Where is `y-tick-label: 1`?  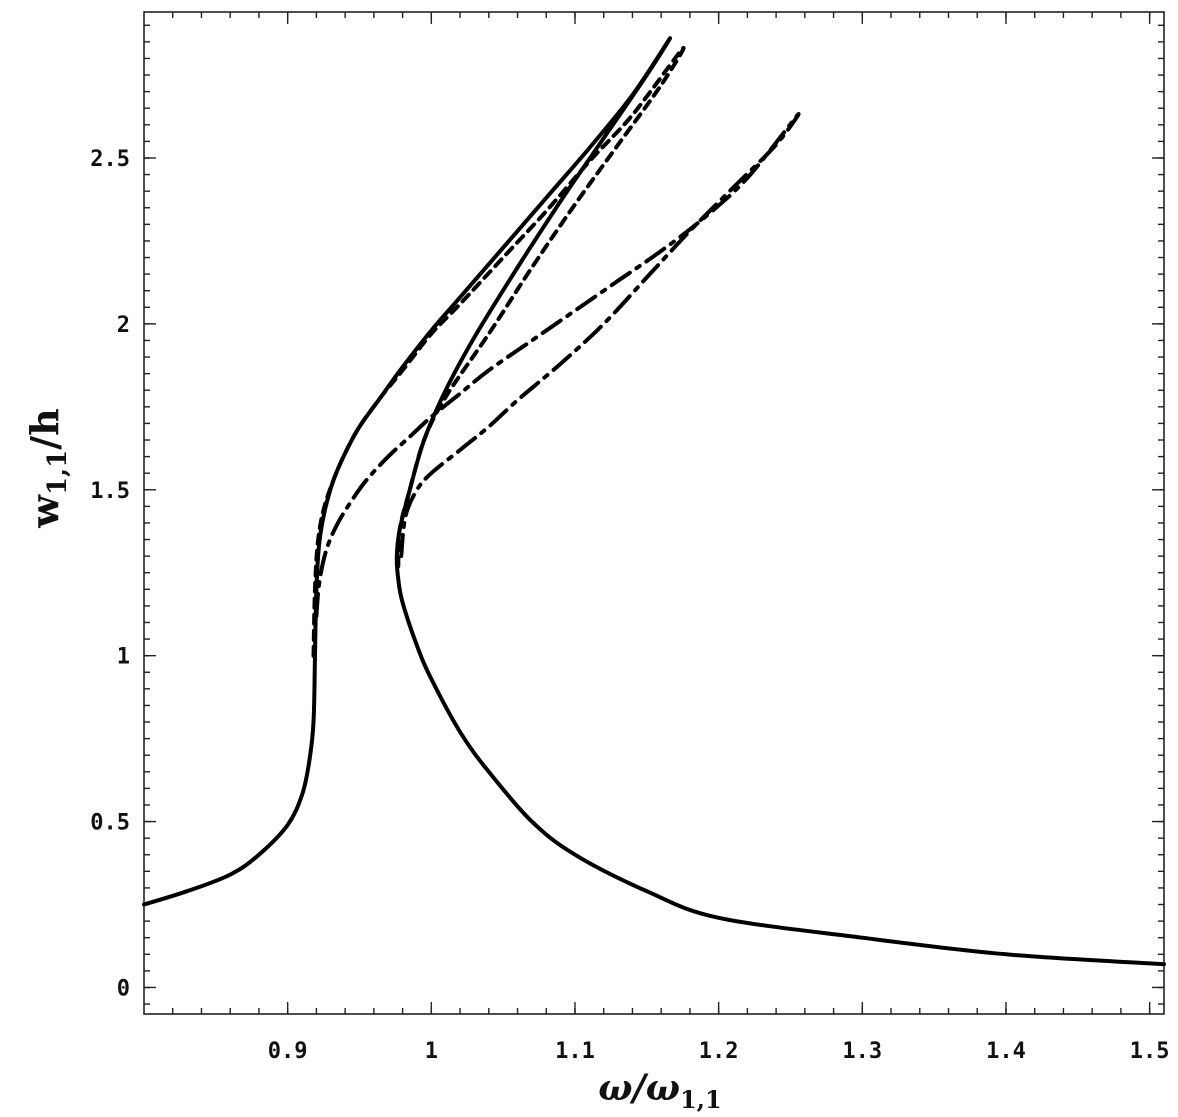 y-tick-label: 1 is located at coordinates (123, 657).